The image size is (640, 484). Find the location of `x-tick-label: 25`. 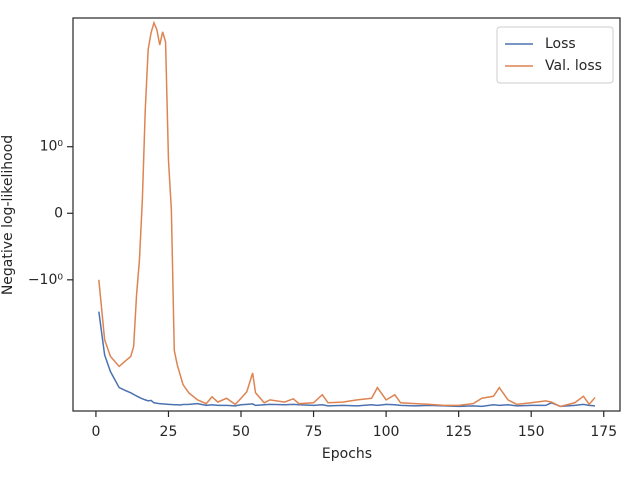

x-tick-label: 25 is located at coordinates (169, 432).